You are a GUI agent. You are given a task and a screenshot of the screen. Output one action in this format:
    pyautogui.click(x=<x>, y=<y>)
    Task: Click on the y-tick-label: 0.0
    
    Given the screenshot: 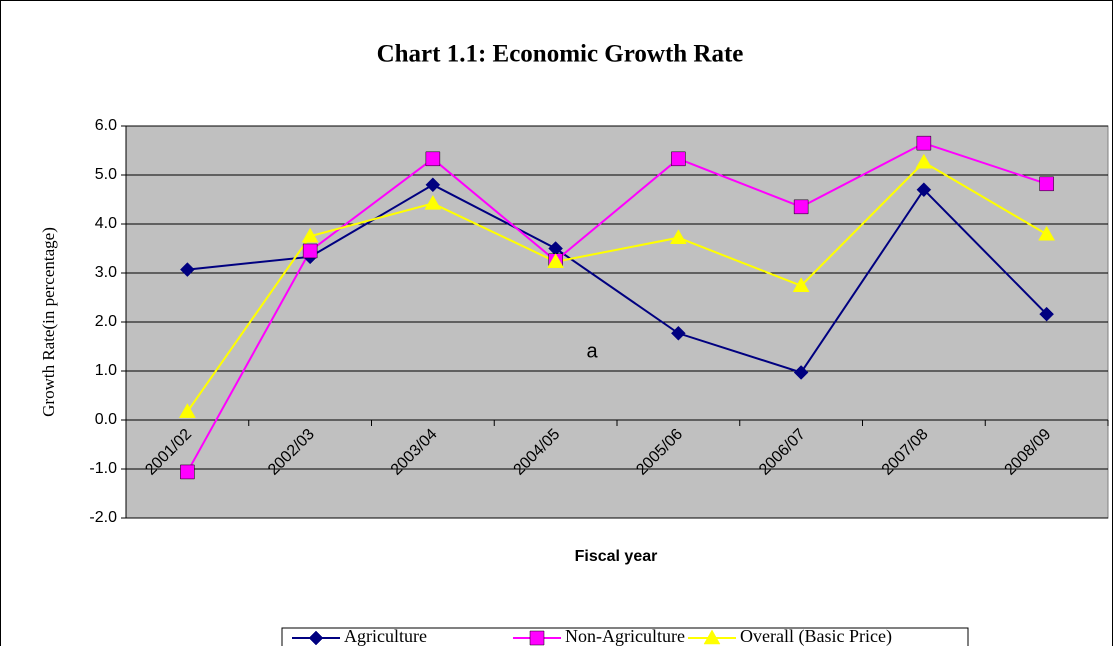 What is the action you would take?
    pyautogui.click(x=106, y=419)
    